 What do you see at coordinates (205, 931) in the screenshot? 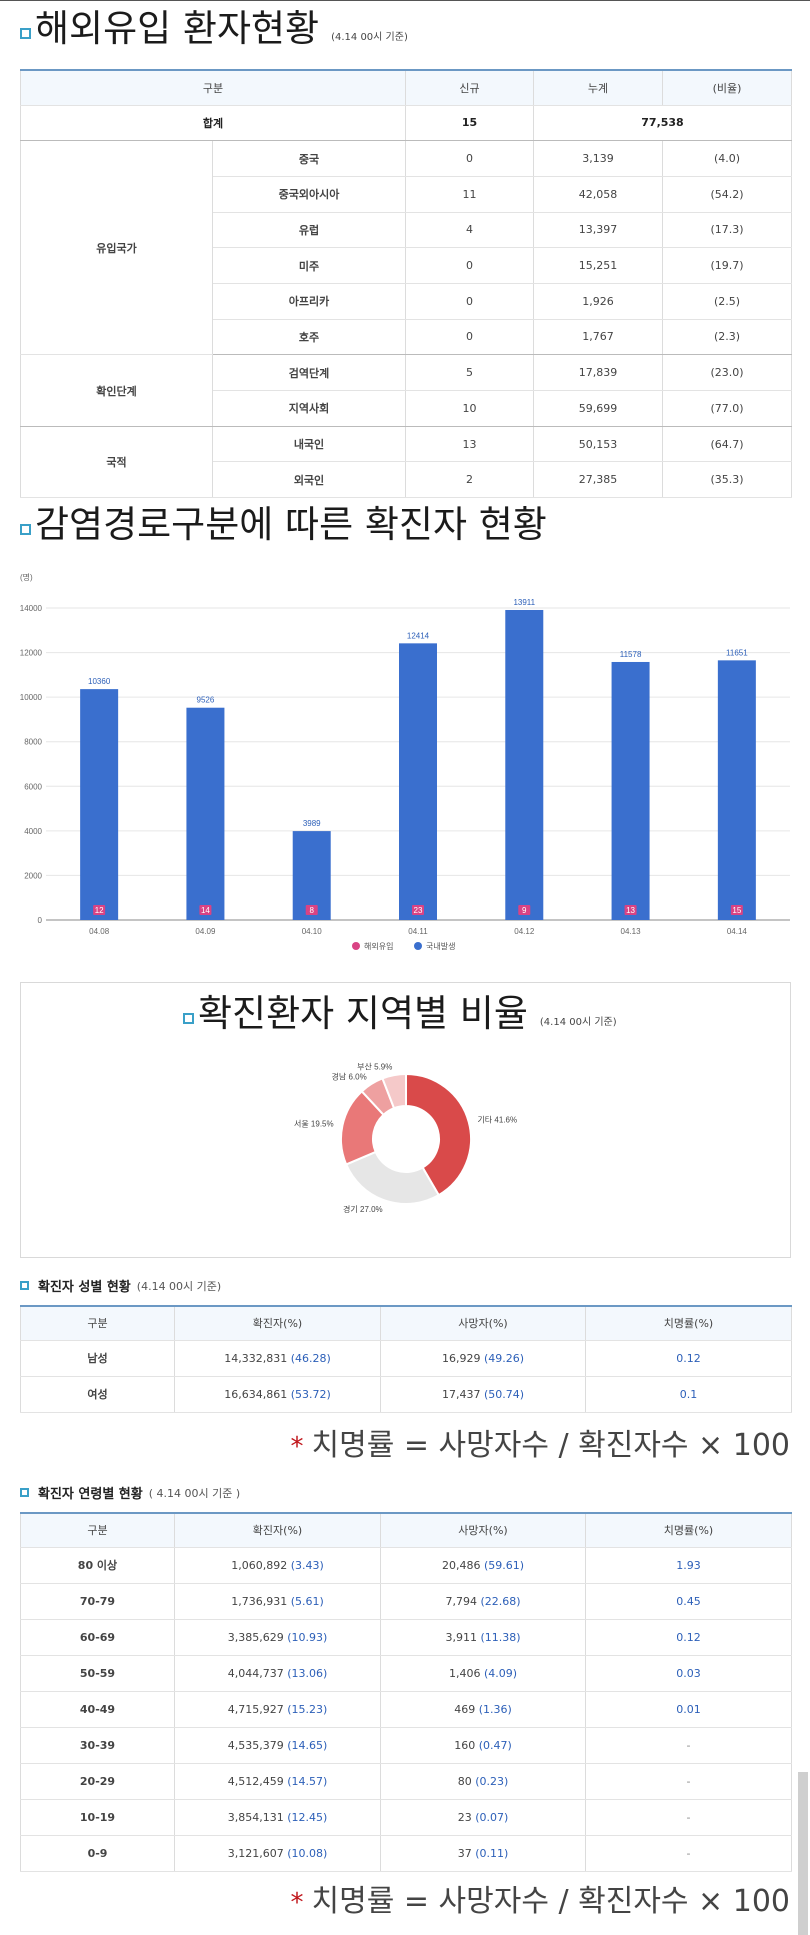
I see `x-tick-label: 04.09` at bounding box center [205, 931].